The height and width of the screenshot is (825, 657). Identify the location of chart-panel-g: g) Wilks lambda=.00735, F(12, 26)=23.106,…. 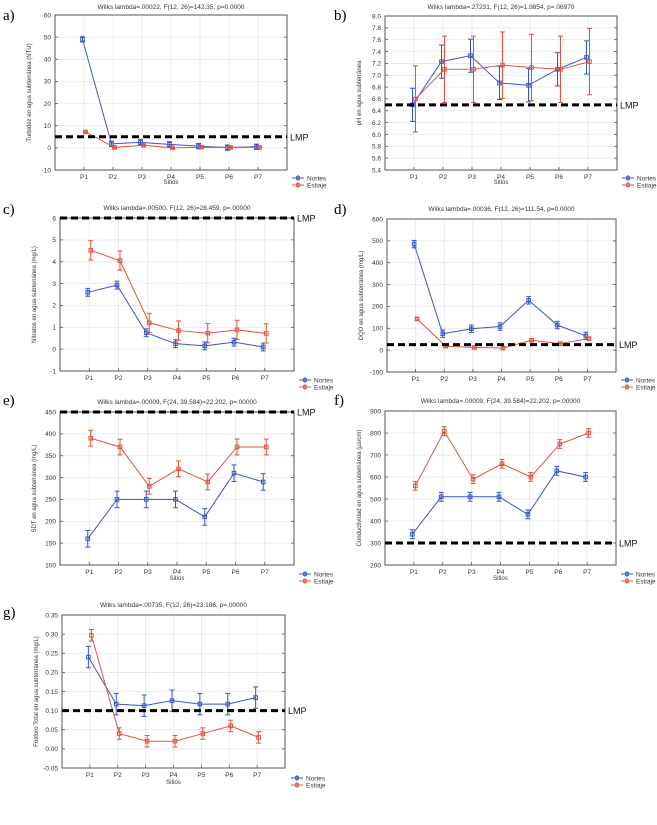
(164, 695).